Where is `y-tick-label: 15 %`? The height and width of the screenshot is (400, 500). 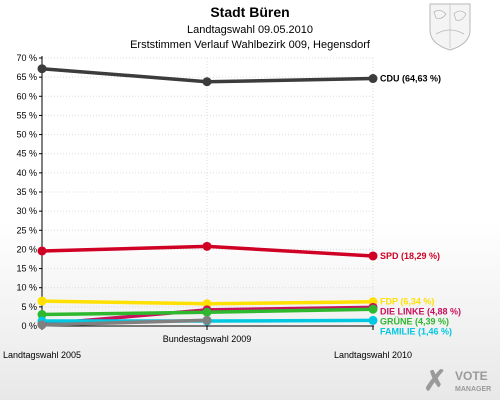
y-tick-label: 15 % is located at coordinates (26, 269).